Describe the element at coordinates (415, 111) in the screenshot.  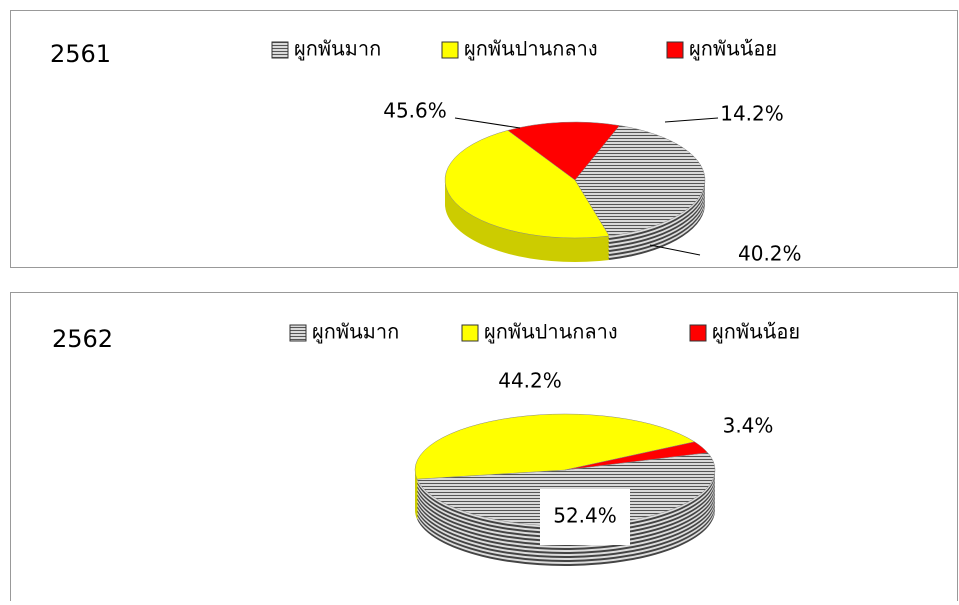
I see `data-label: 45.6%` at that location.